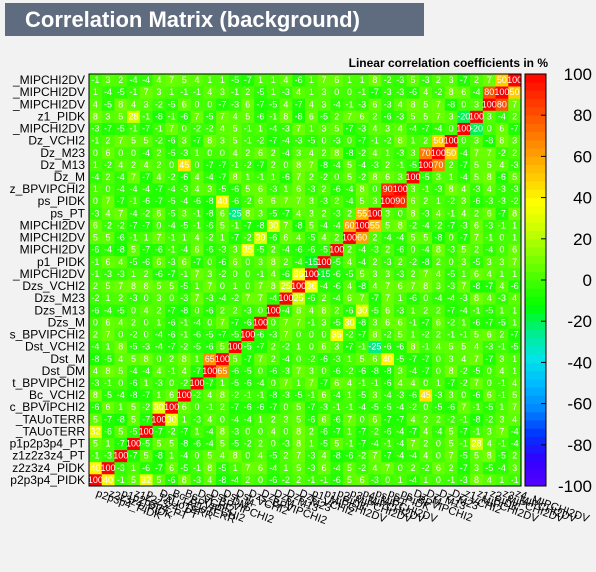 This screenshot has height=572, width=596. What do you see at coordinates (349, 153) in the screenshot?
I see `heatmap-cell-value: -8` at bounding box center [349, 153].